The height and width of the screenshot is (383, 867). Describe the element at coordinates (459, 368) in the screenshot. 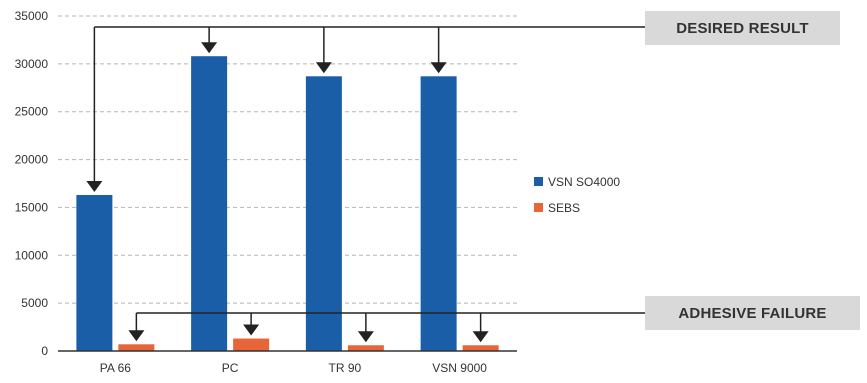

I see `x-tick-label: VSN 9000` at that location.